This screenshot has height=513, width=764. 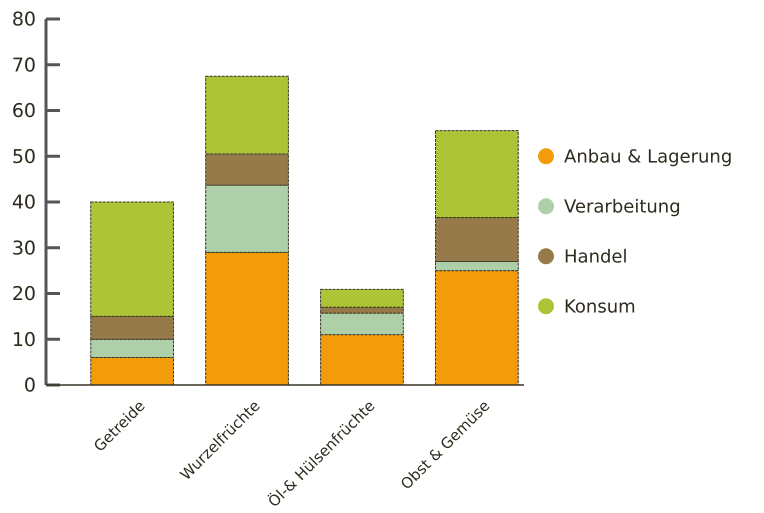 I want to click on y-tick-label: 60, so click(x=24, y=111).